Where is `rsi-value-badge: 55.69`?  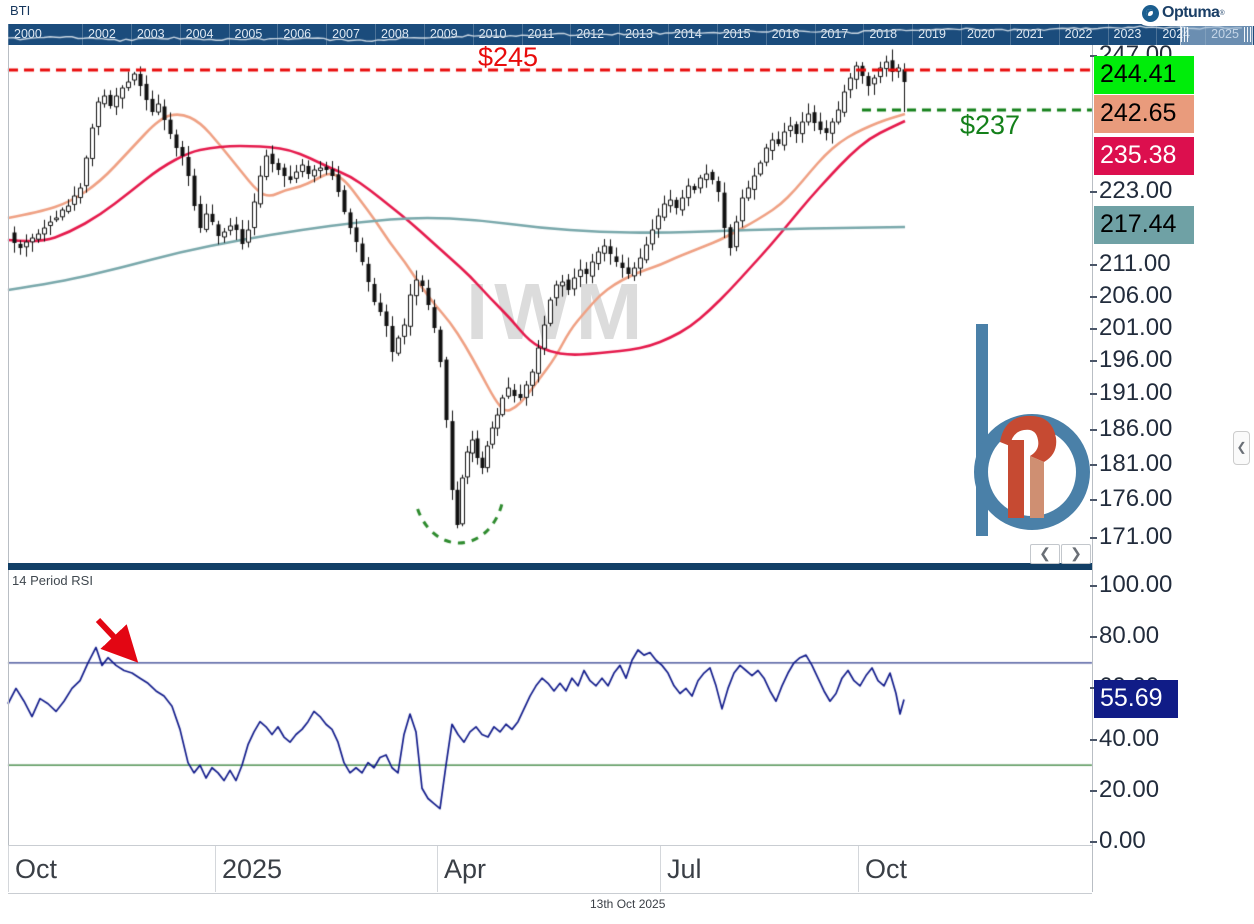
rsi-value-badge: 55.69 is located at coordinates (1136, 699).